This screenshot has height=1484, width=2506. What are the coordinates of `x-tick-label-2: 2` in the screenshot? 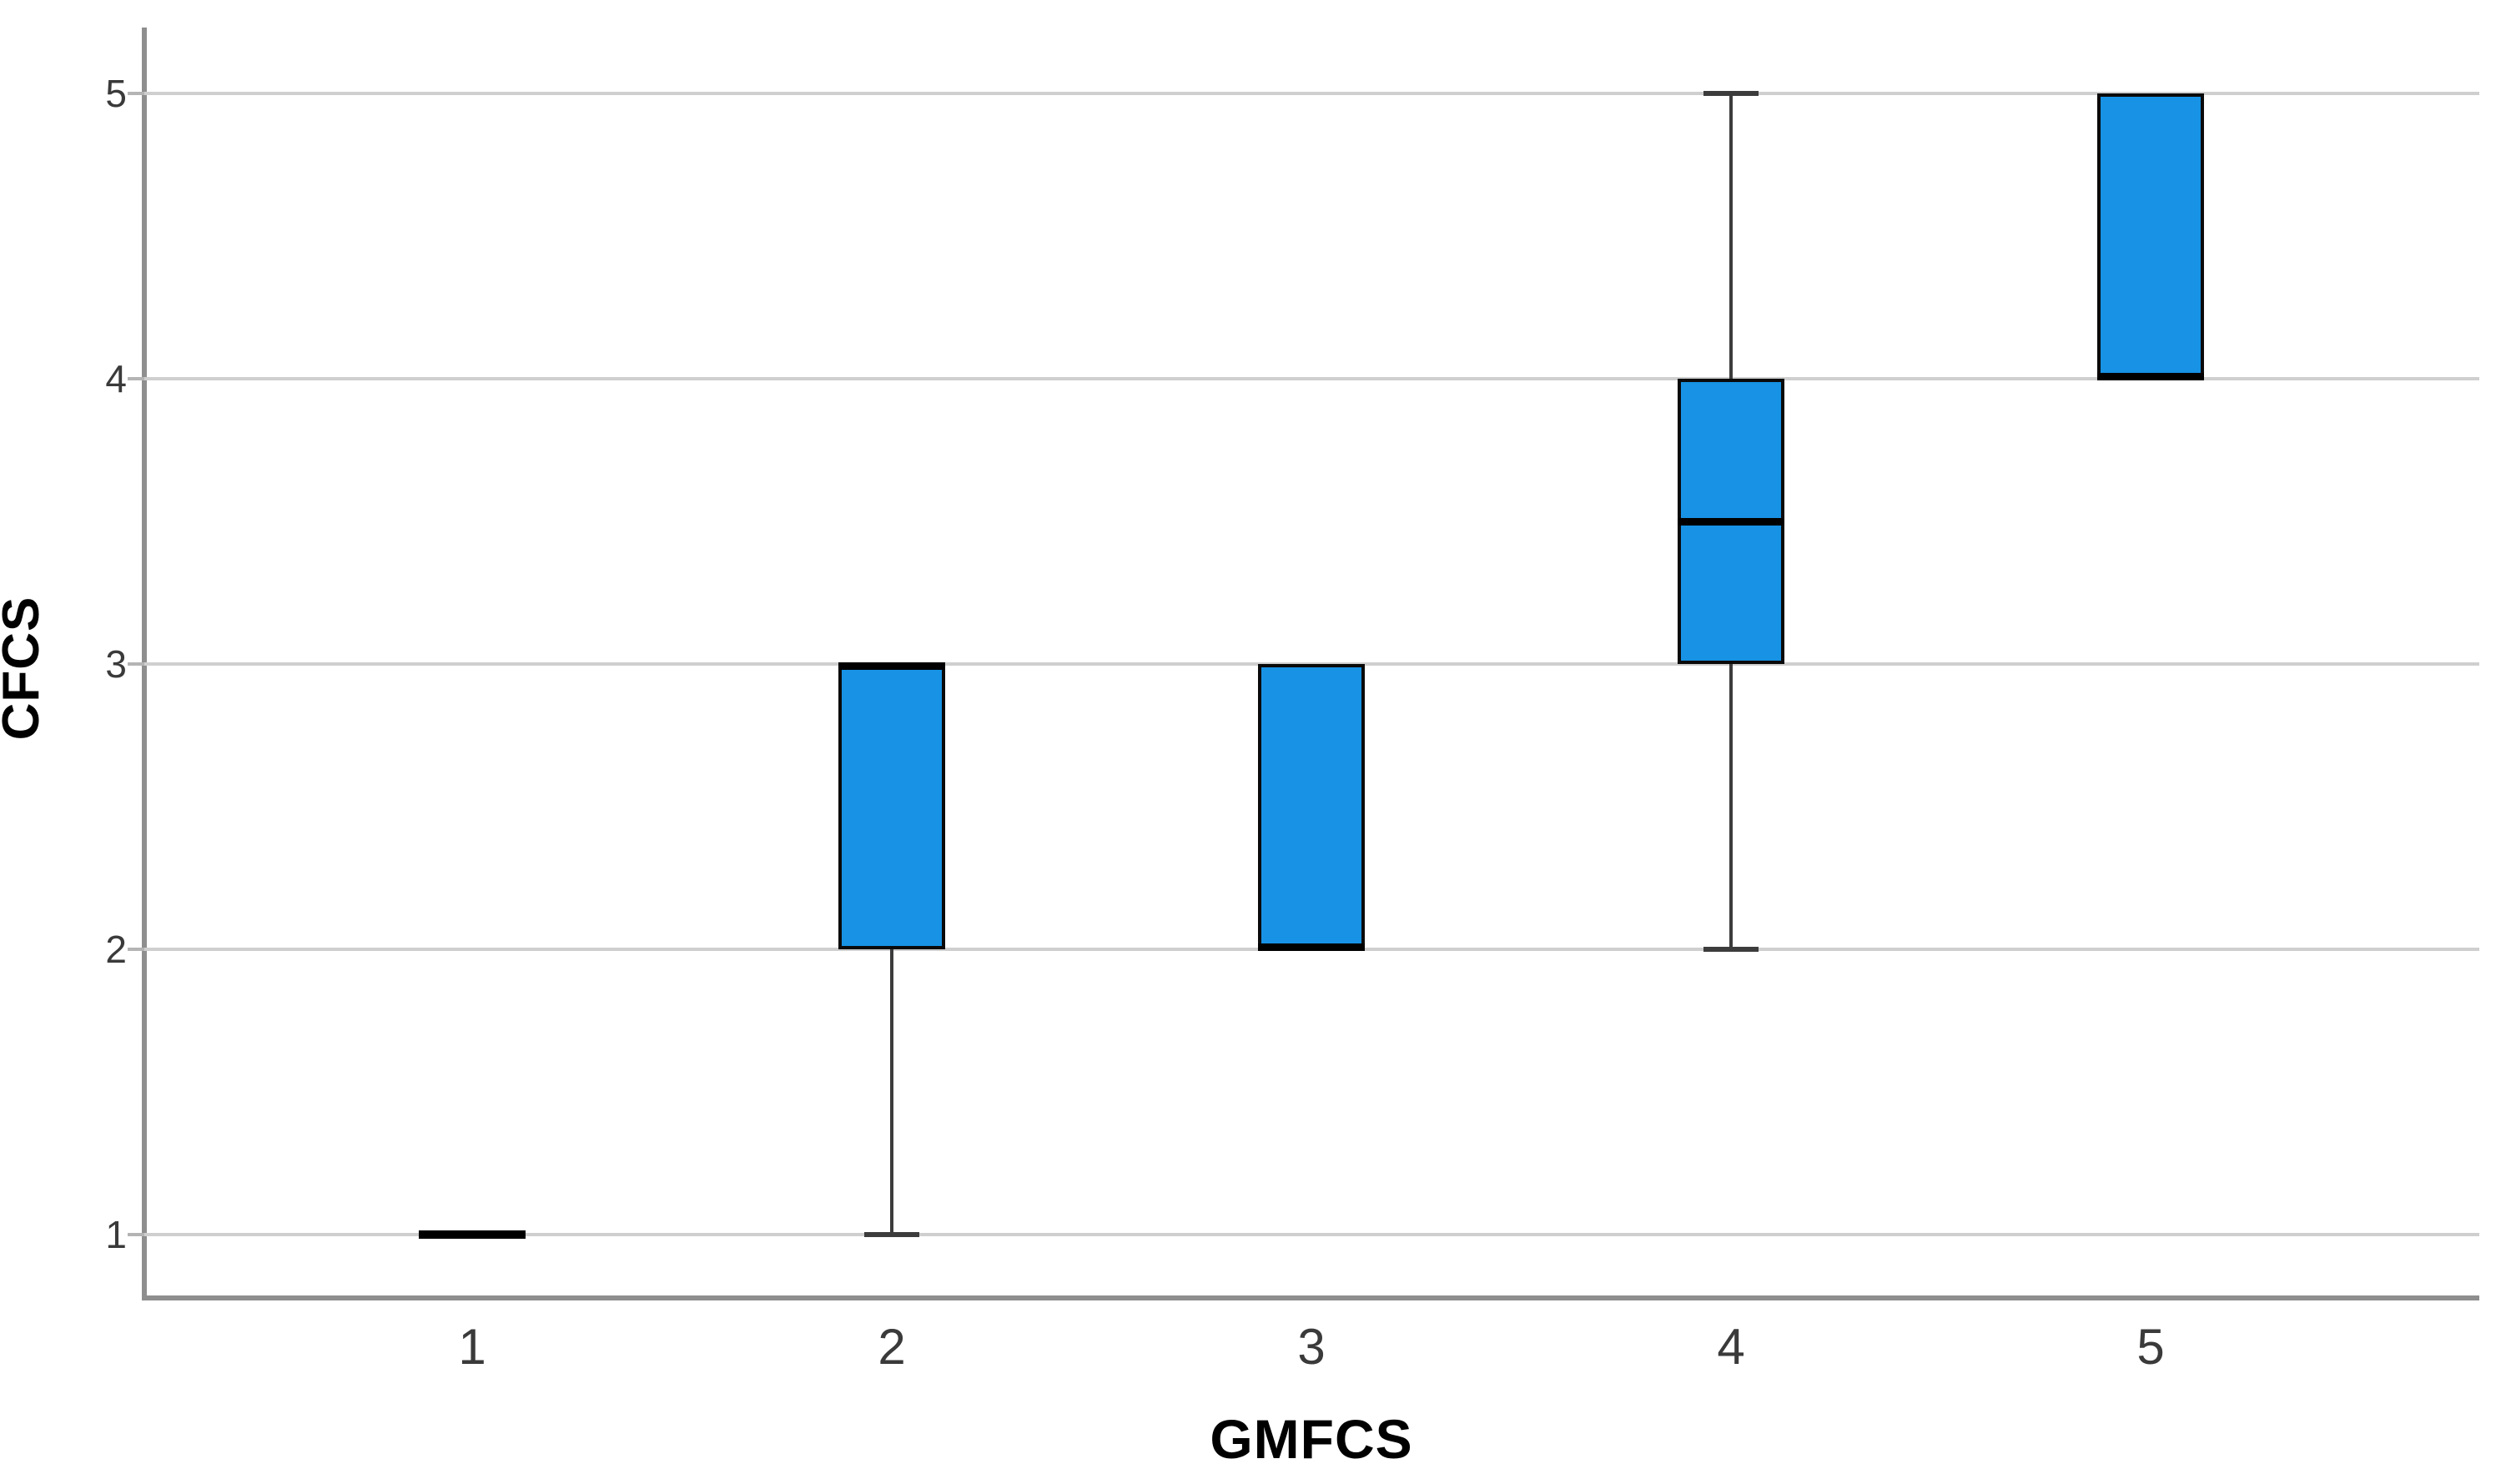 It's located at (892, 1347).